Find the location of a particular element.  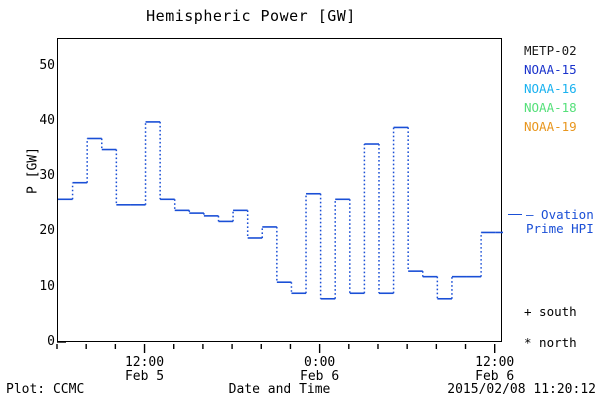

legend-item-noaa-18: NOAA-18 is located at coordinates (550, 107).